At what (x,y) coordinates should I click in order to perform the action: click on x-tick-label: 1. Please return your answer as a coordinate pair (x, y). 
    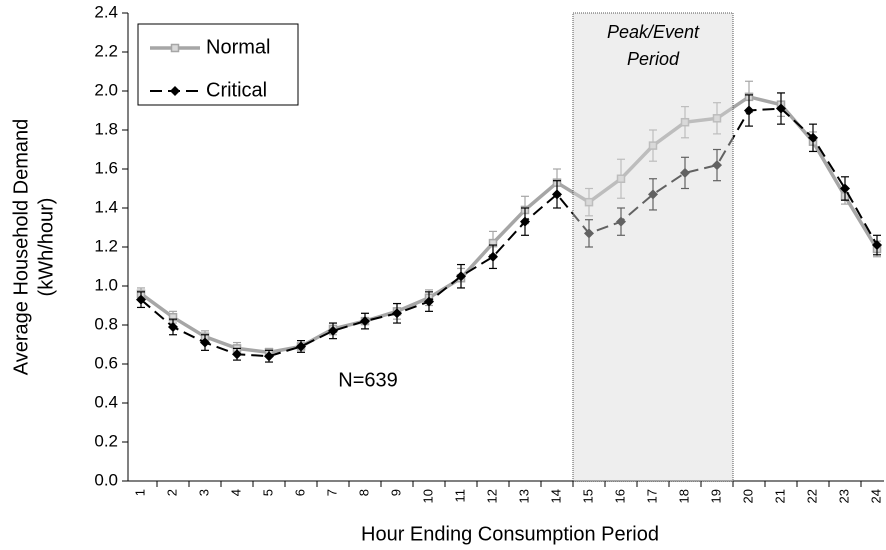
    Looking at the image, I should click on (139, 492).